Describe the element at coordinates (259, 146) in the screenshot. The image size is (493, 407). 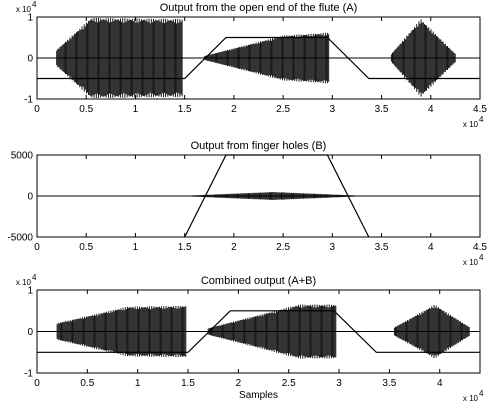
I see `chart-title: Output from finger holes (B)` at that location.